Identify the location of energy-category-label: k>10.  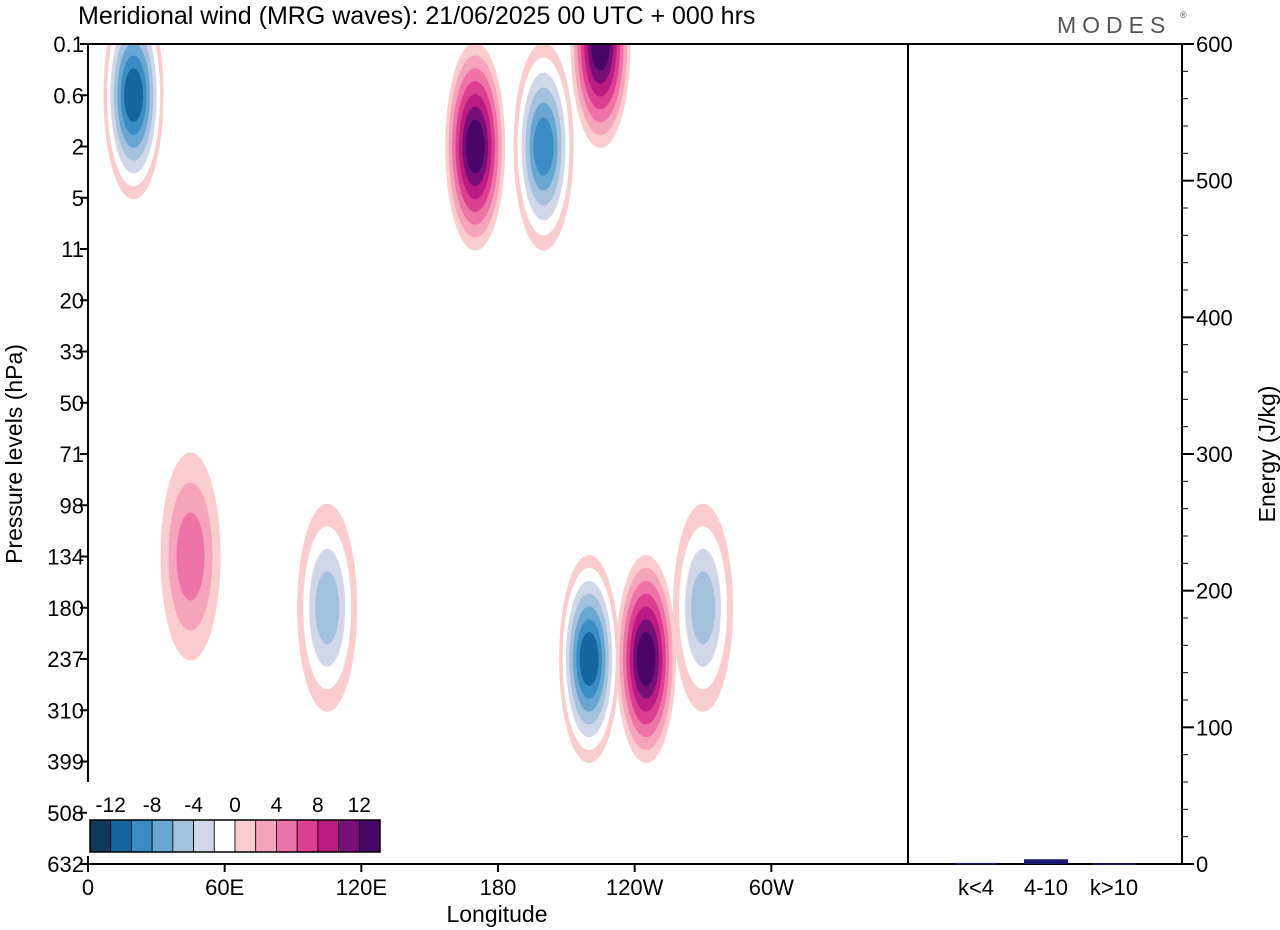
(1114, 887).